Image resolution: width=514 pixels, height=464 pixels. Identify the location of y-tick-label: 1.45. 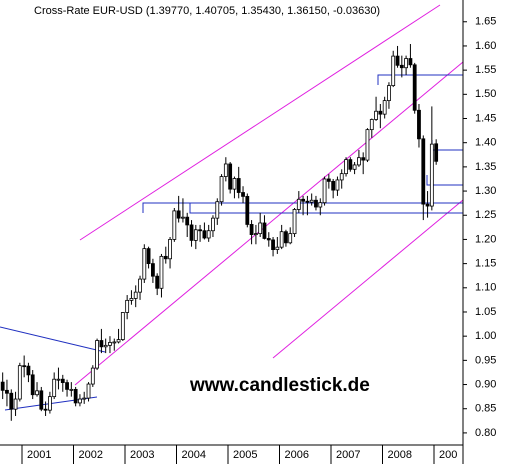
(485, 118).